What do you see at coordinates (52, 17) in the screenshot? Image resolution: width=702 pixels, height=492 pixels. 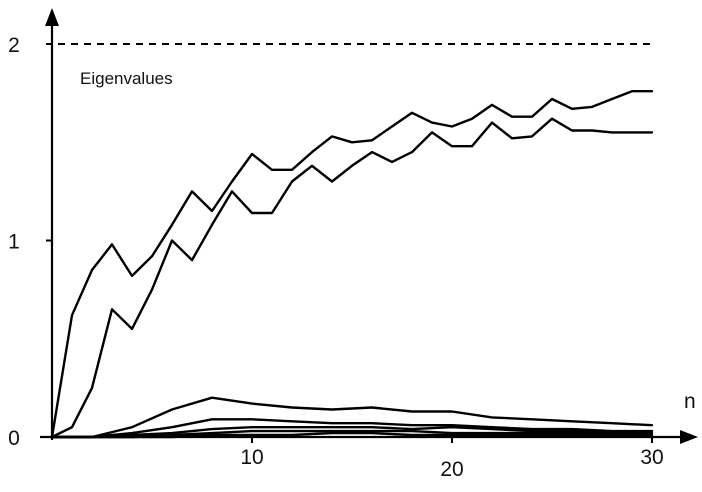 I see `y-axis-arrowhead` at bounding box center [52, 17].